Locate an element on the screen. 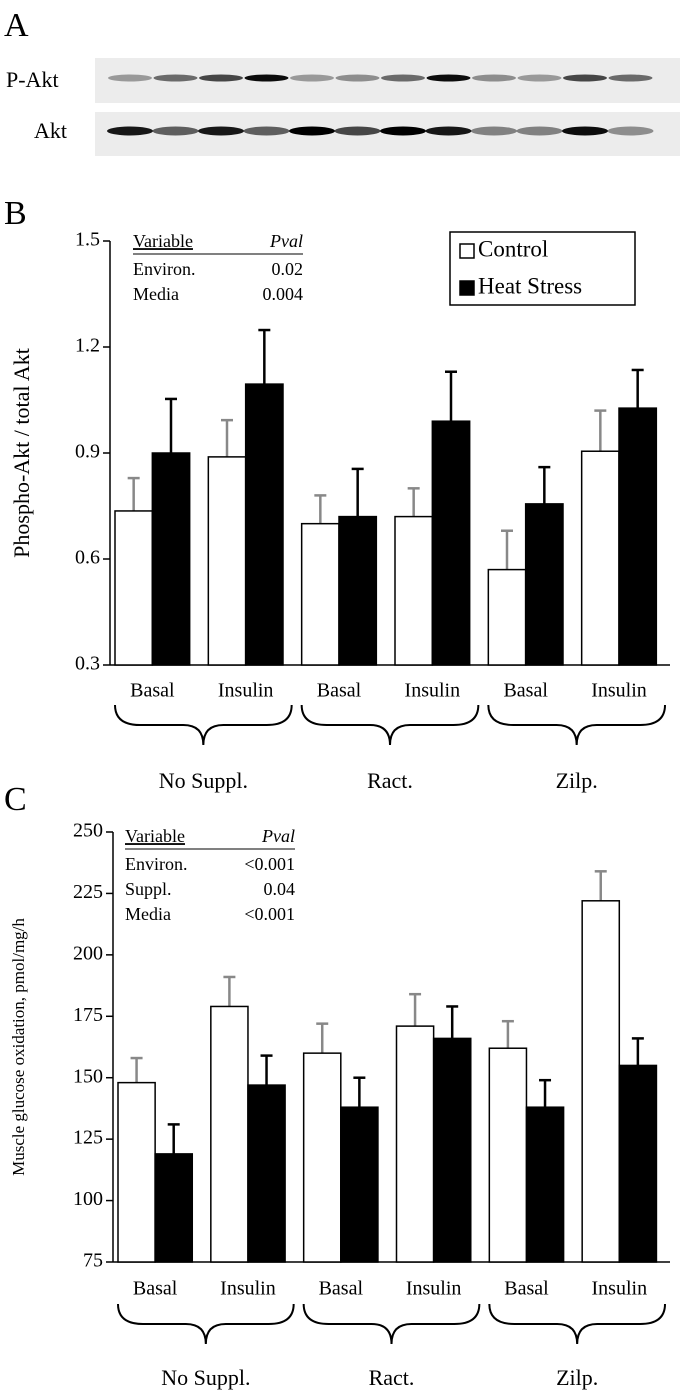 The width and height of the screenshot is (680, 1398). panel-label: A is located at coordinates (16, 25).